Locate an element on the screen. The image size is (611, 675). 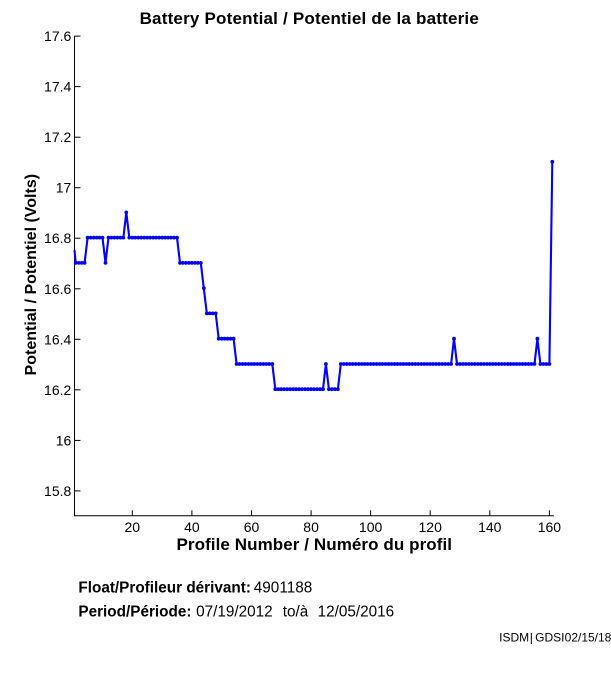
svg-text: 16.6 is located at coordinates (57, 289).